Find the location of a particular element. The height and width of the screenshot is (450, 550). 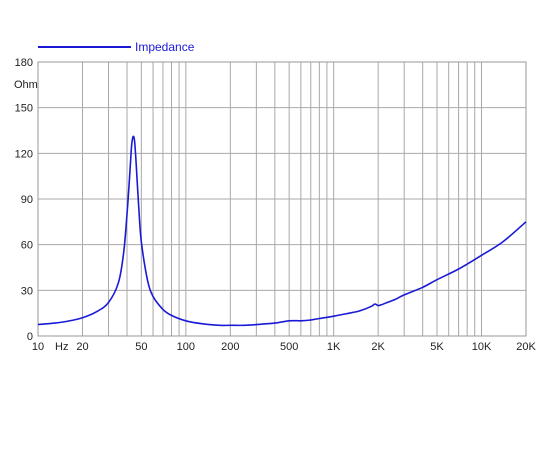

y-tick-label: 150 is located at coordinates (24, 109).